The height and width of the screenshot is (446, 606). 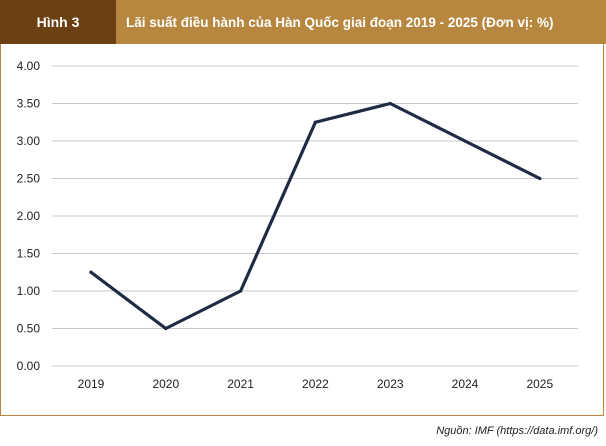 I want to click on y-tick-label: 4.00, so click(x=29, y=66).